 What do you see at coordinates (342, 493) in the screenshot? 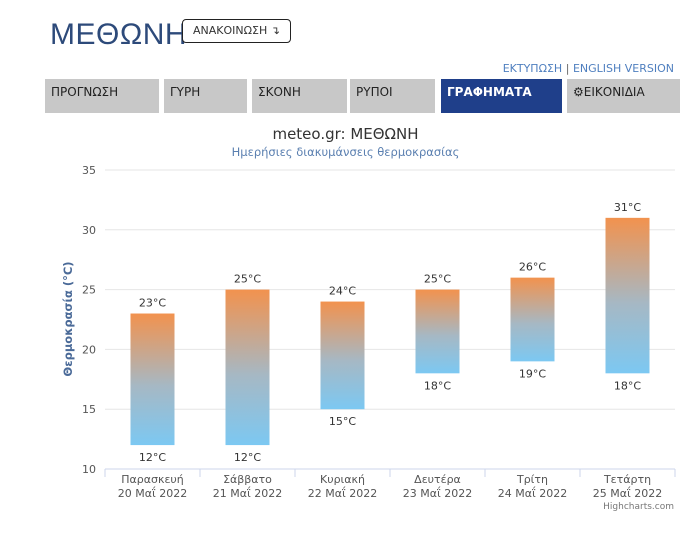
I see `x-tick-date: 22 Μαΐ 2022` at bounding box center [342, 493].